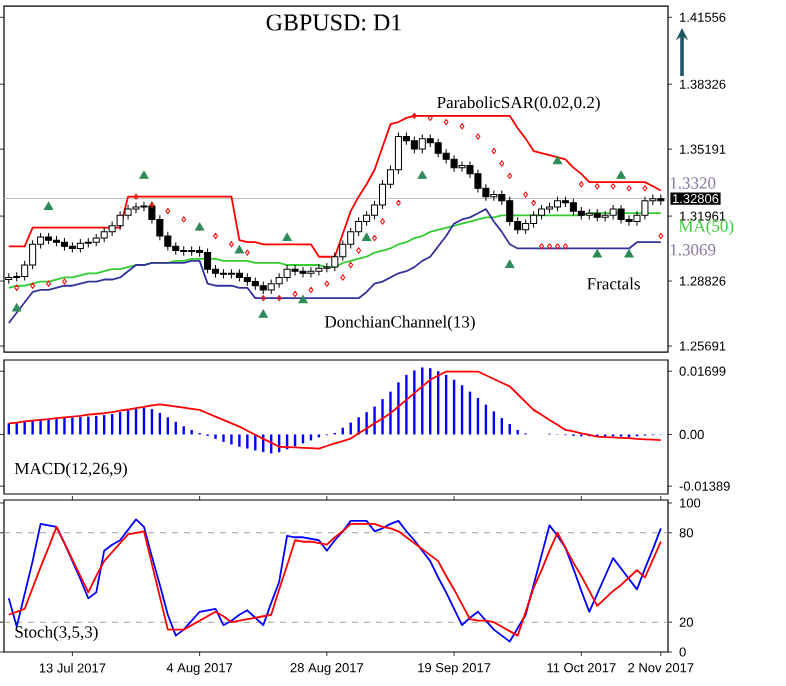  I want to click on series-label: MA(50), so click(706, 227).